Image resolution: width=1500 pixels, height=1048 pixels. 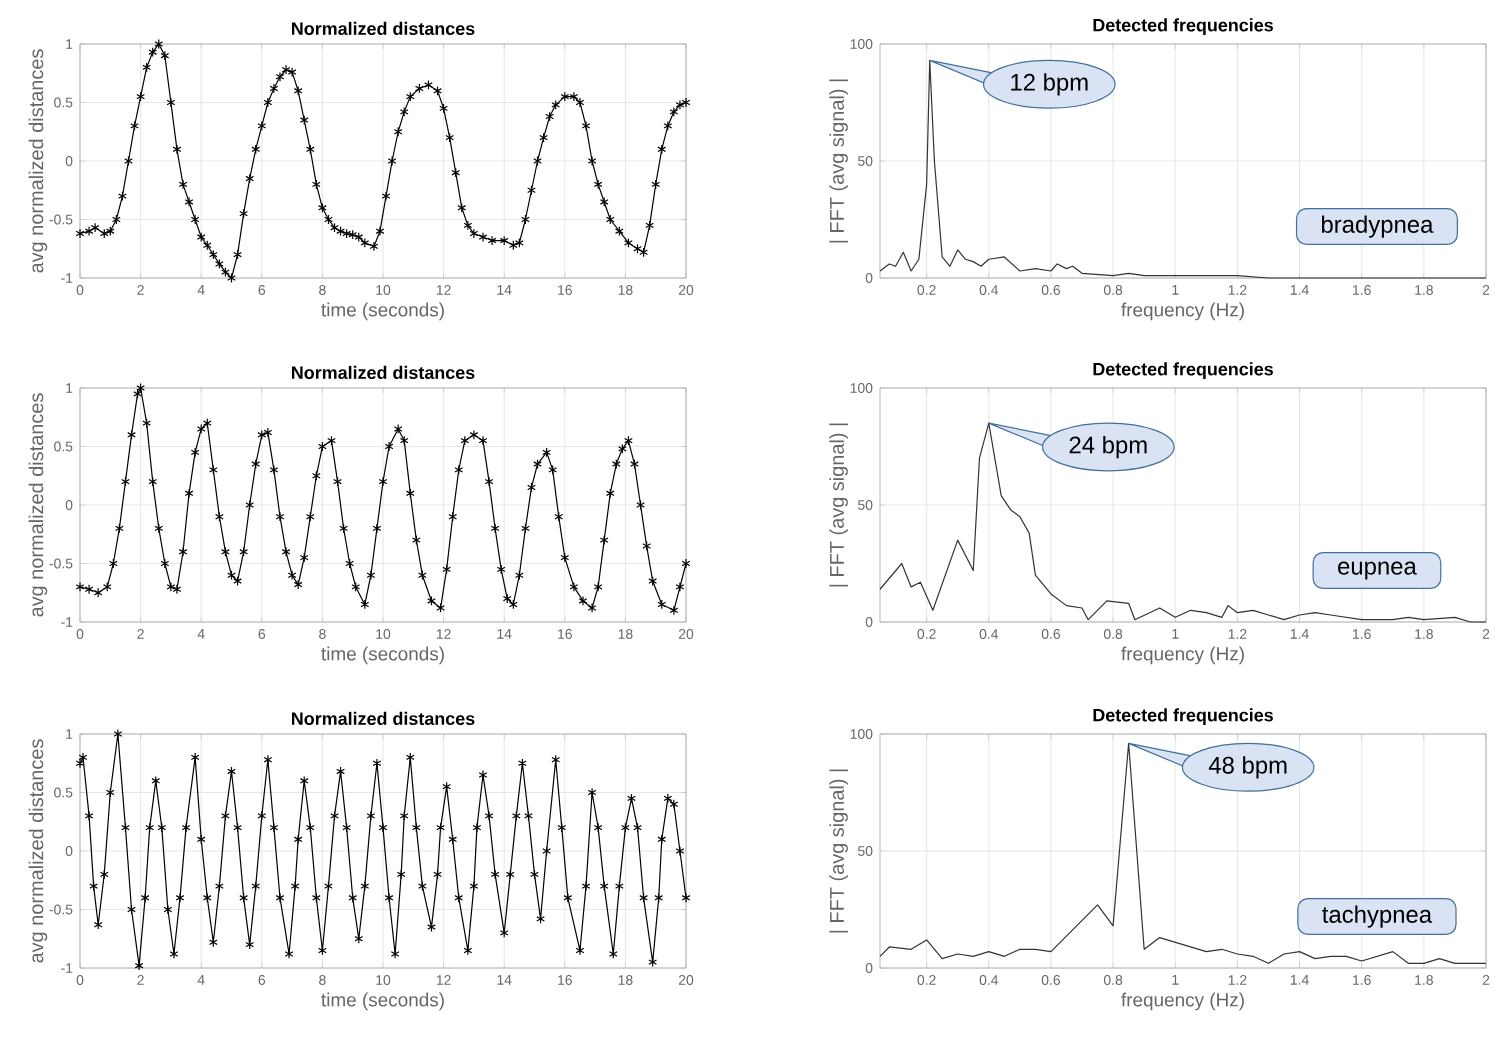 What do you see at coordinates (1377, 916) in the screenshot?
I see `annotation: tachypnea` at bounding box center [1377, 916].